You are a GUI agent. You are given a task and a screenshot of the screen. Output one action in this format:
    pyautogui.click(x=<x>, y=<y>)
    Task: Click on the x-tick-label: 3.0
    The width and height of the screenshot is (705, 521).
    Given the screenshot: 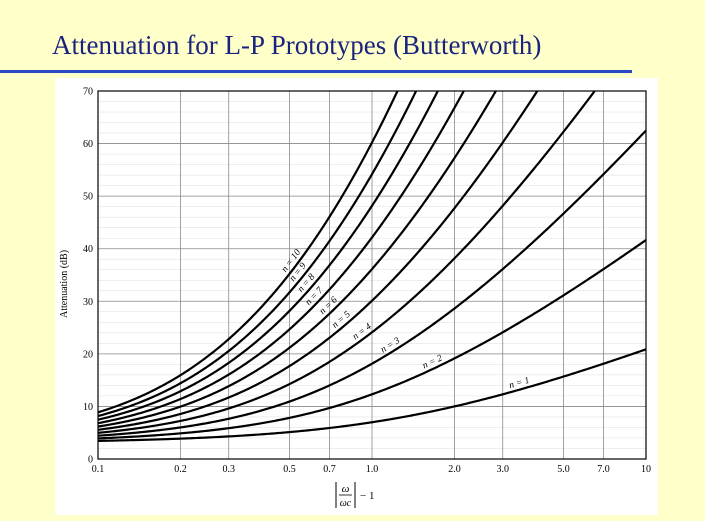 What is the action you would take?
    pyautogui.click(x=502, y=469)
    